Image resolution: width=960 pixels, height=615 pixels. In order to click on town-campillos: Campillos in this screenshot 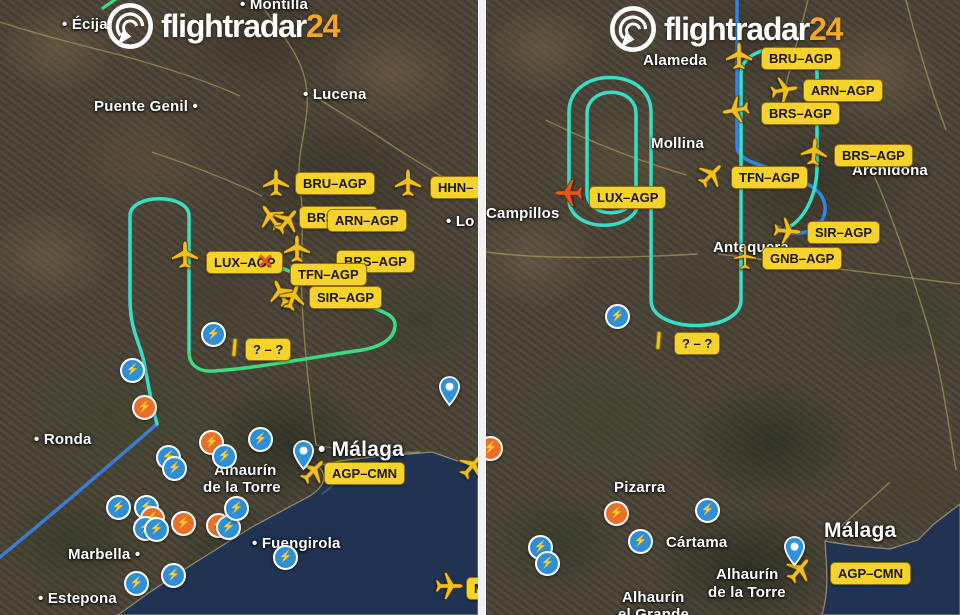, I will do `click(523, 213)`.